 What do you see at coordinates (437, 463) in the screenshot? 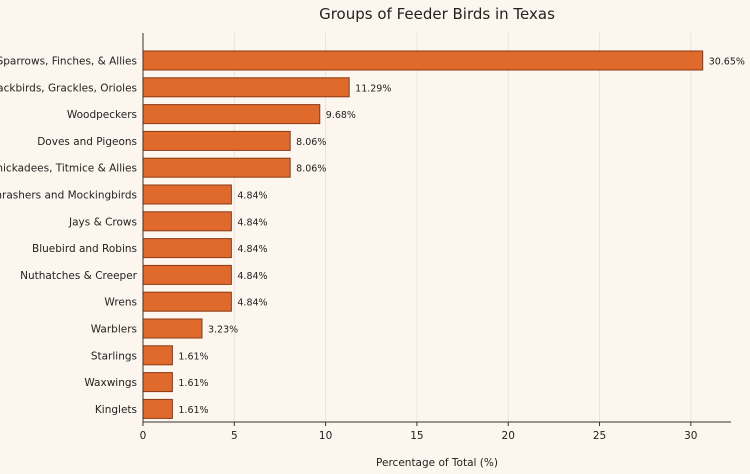
I see `x-axis-label: Percentage of Total (%)` at bounding box center [437, 463].